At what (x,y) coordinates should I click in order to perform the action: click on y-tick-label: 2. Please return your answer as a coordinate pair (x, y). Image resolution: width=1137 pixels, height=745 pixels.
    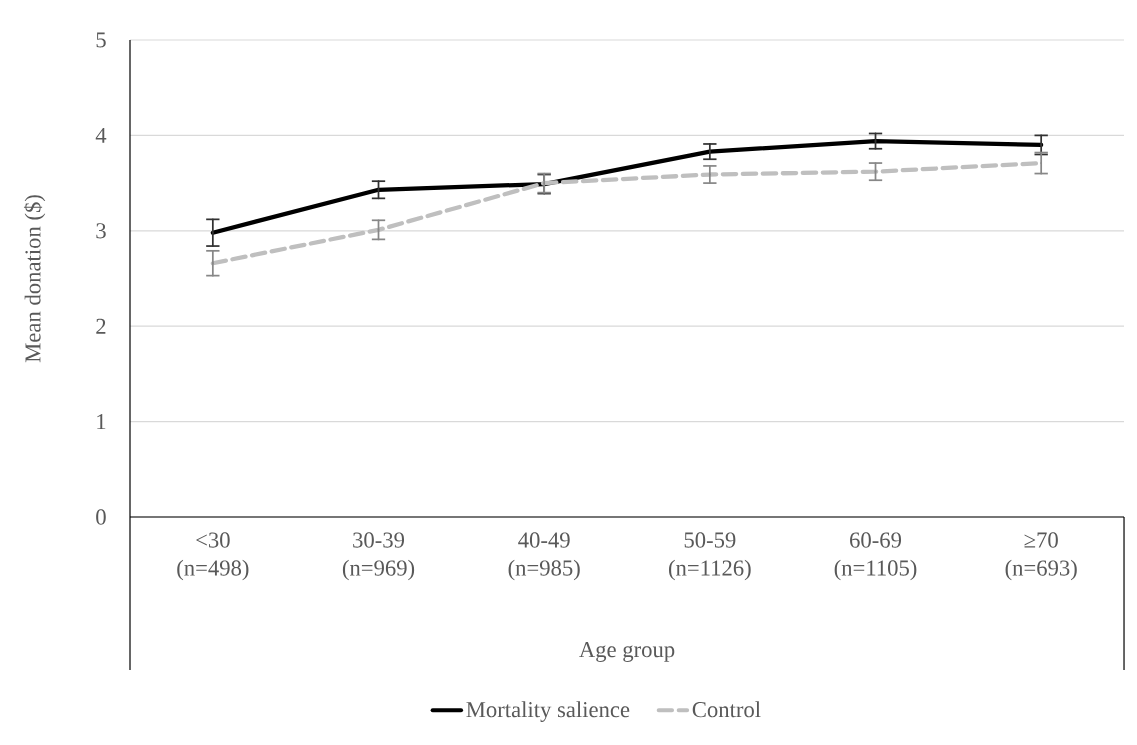
    Looking at the image, I should click on (101, 326).